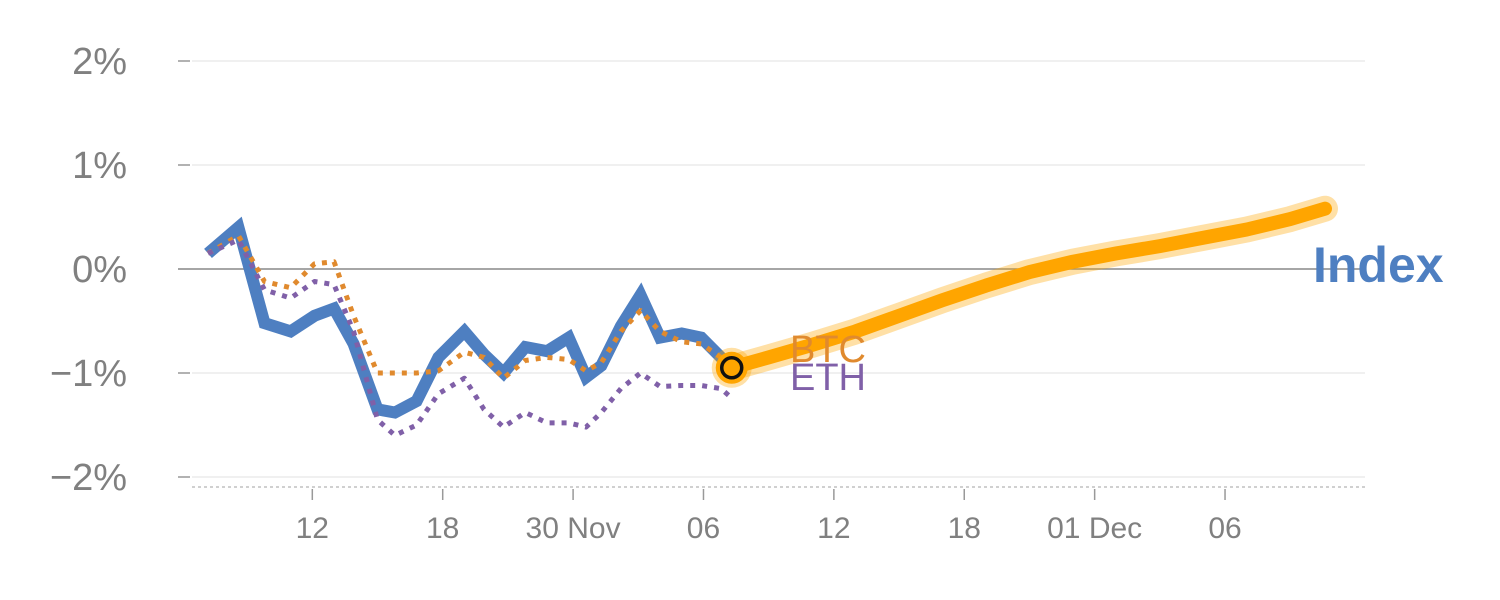 The image size is (1500, 600). Describe the element at coordinates (99, 62) in the screenshot. I see `y-tick-label: 2%` at that location.